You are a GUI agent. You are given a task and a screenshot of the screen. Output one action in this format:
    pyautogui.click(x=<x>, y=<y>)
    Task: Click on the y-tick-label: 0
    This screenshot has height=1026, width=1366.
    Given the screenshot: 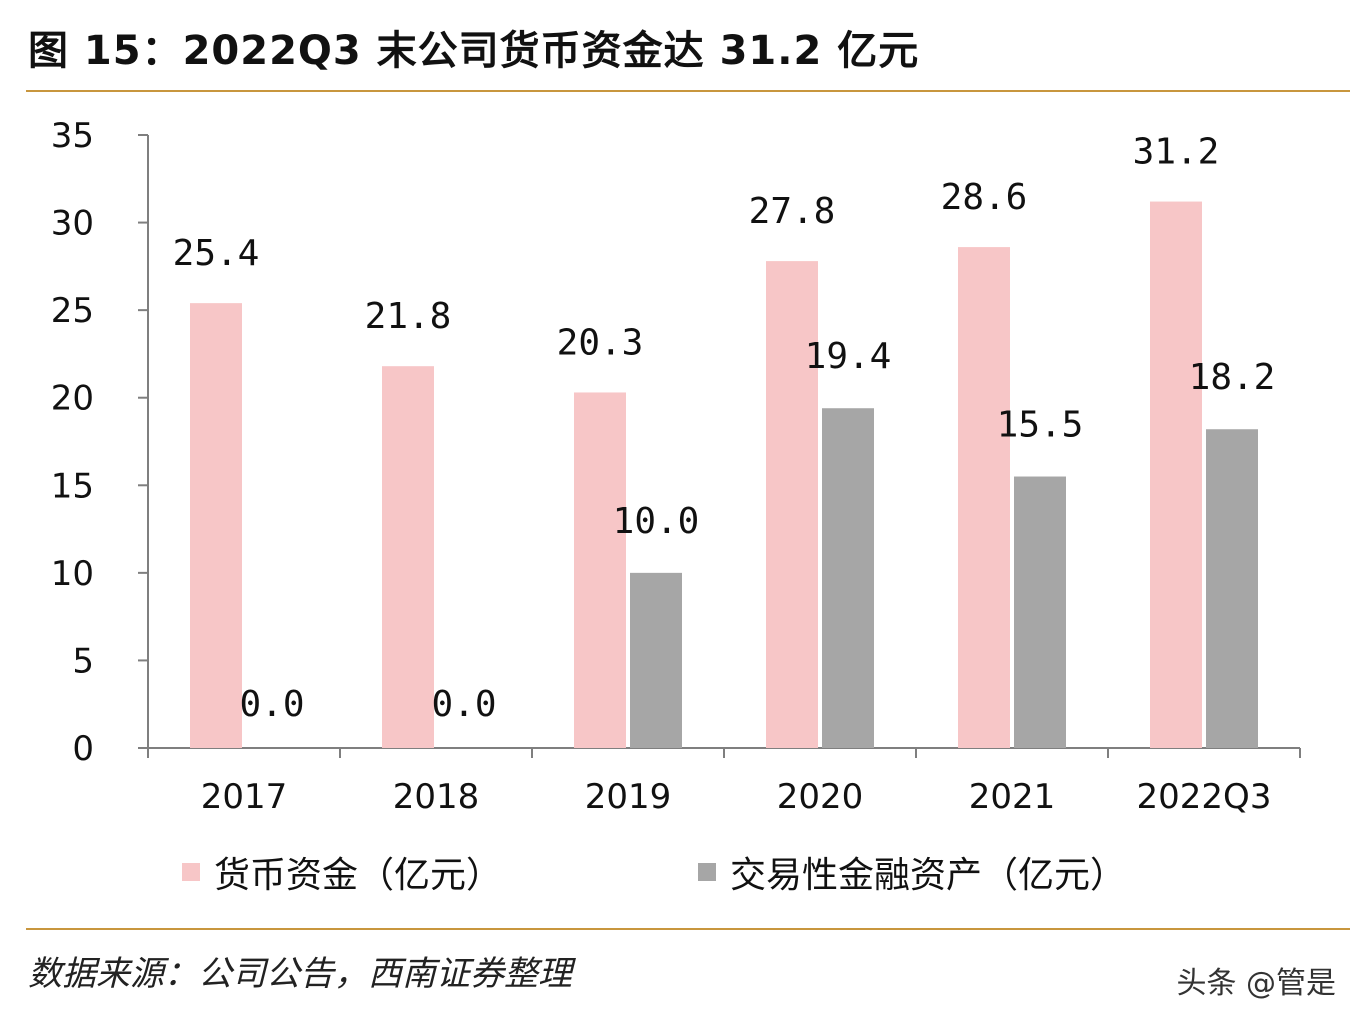 What is the action you would take?
    pyautogui.click(x=83, y=749)
    